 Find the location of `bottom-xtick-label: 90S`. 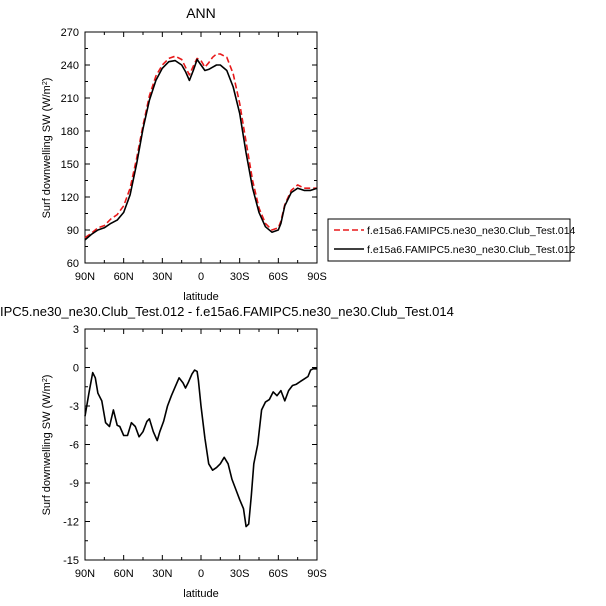

bottom-xtick-label: 90S is located at coordinates (317, 574).